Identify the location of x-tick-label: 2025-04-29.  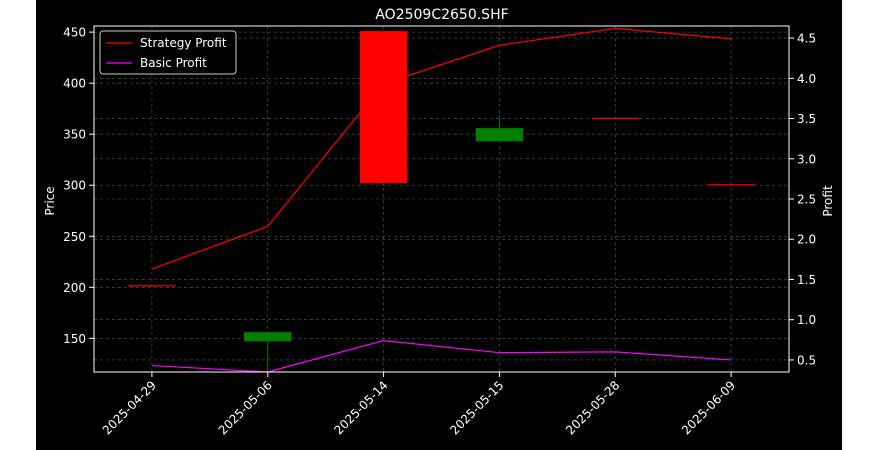
(129, 407).